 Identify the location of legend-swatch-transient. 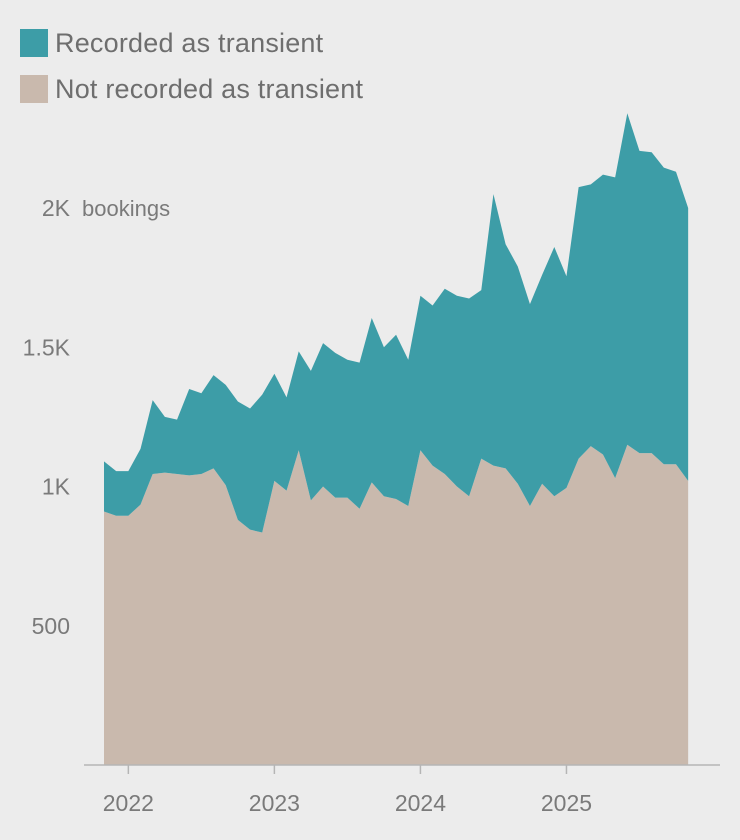
(34, 43).